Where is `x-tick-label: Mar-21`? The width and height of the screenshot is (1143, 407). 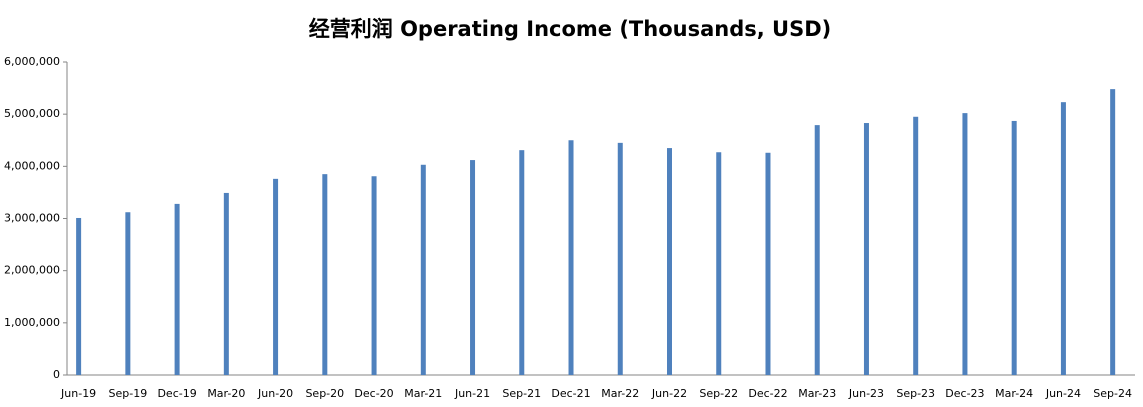
x-tick-label: Mar-21 is located at coordinates (423, 393).